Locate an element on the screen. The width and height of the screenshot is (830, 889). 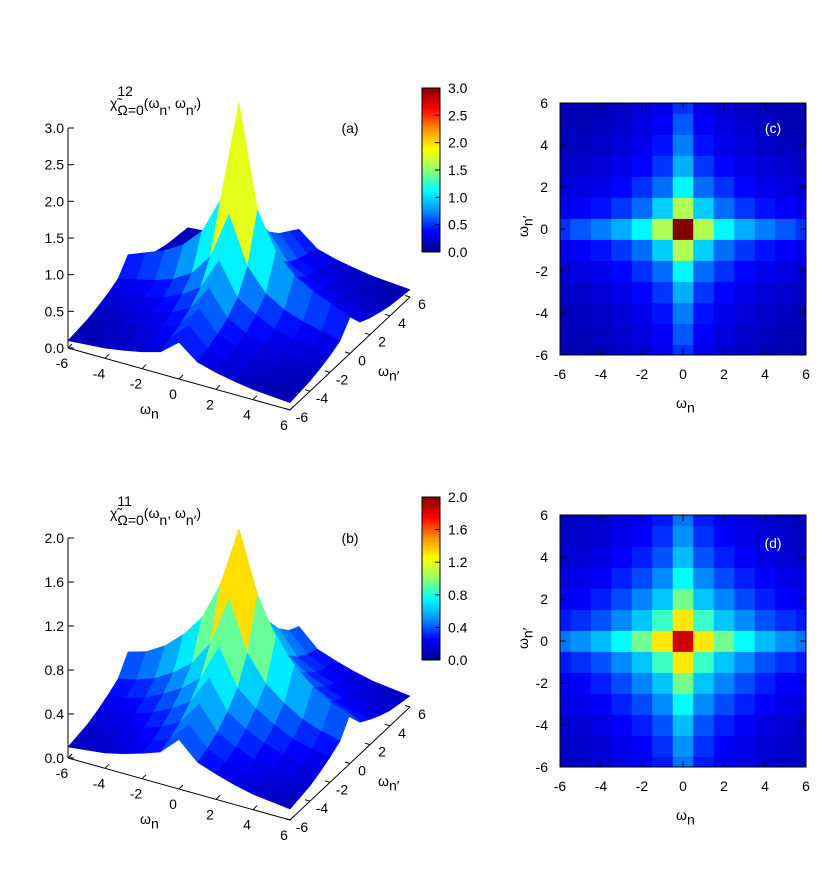
x-tick-label: -6 is located at coordinates (62, 773).